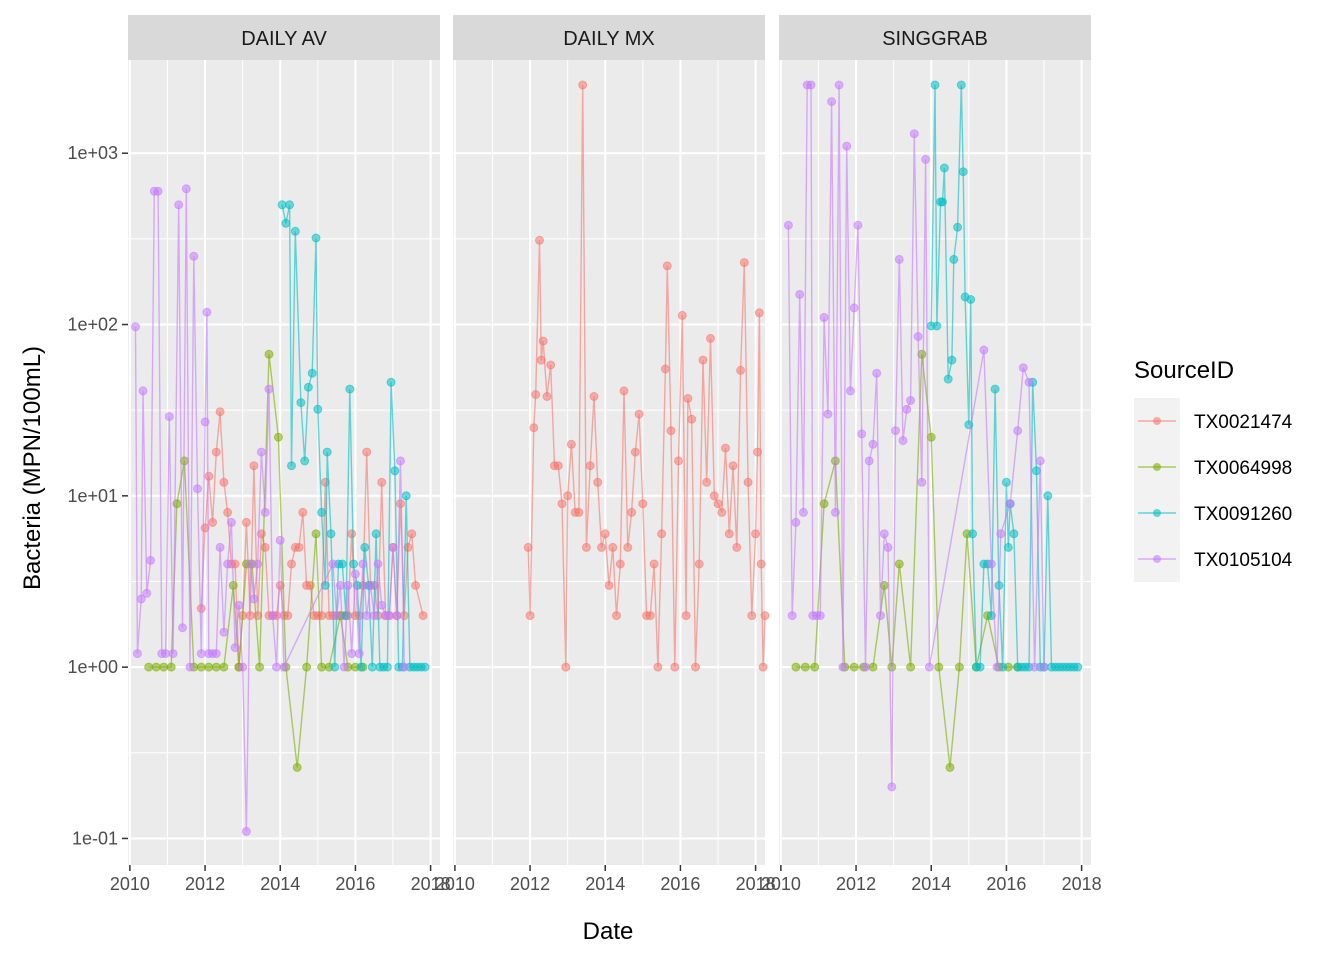 This screenshot has height=960, width=1344. What do you see at coordinates (605, 884) in the screenshot?
I see `x-tick-label: 2014` at bounding box center [605, 884].